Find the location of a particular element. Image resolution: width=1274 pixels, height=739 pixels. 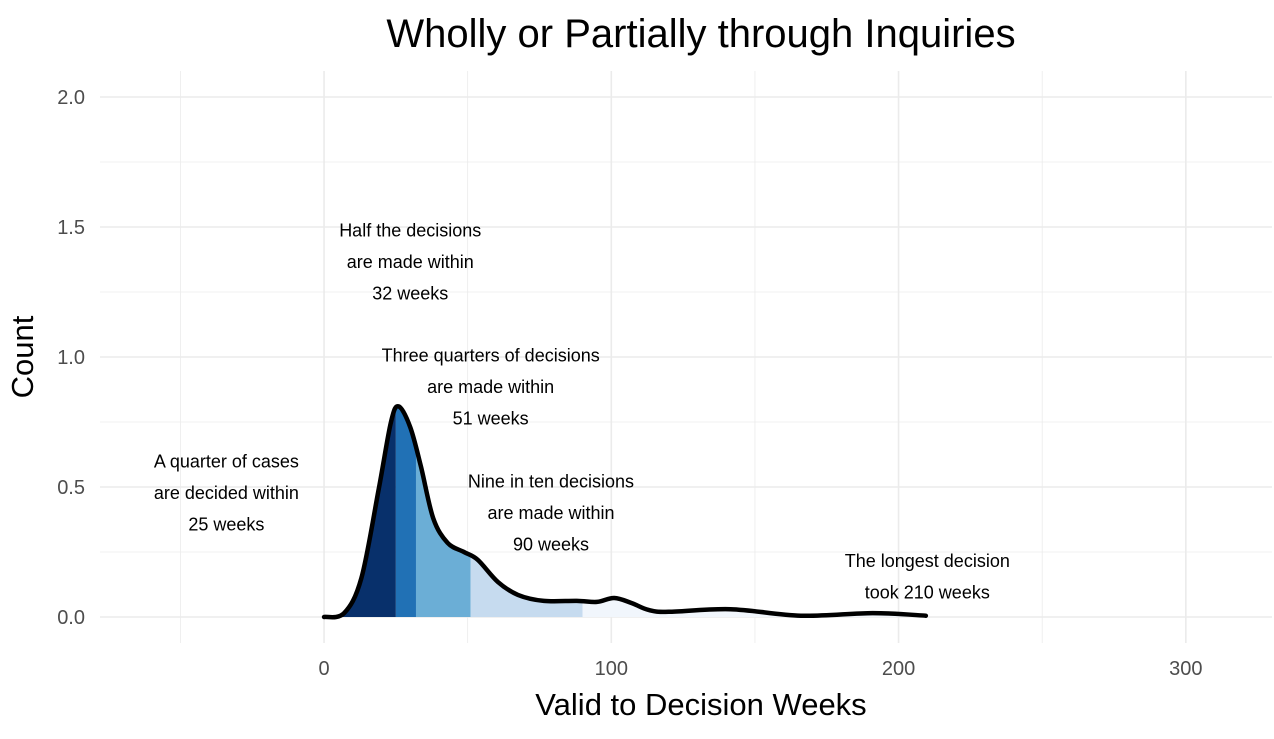

annotation-line: 90 weeks is located at coordinates (551, 545).